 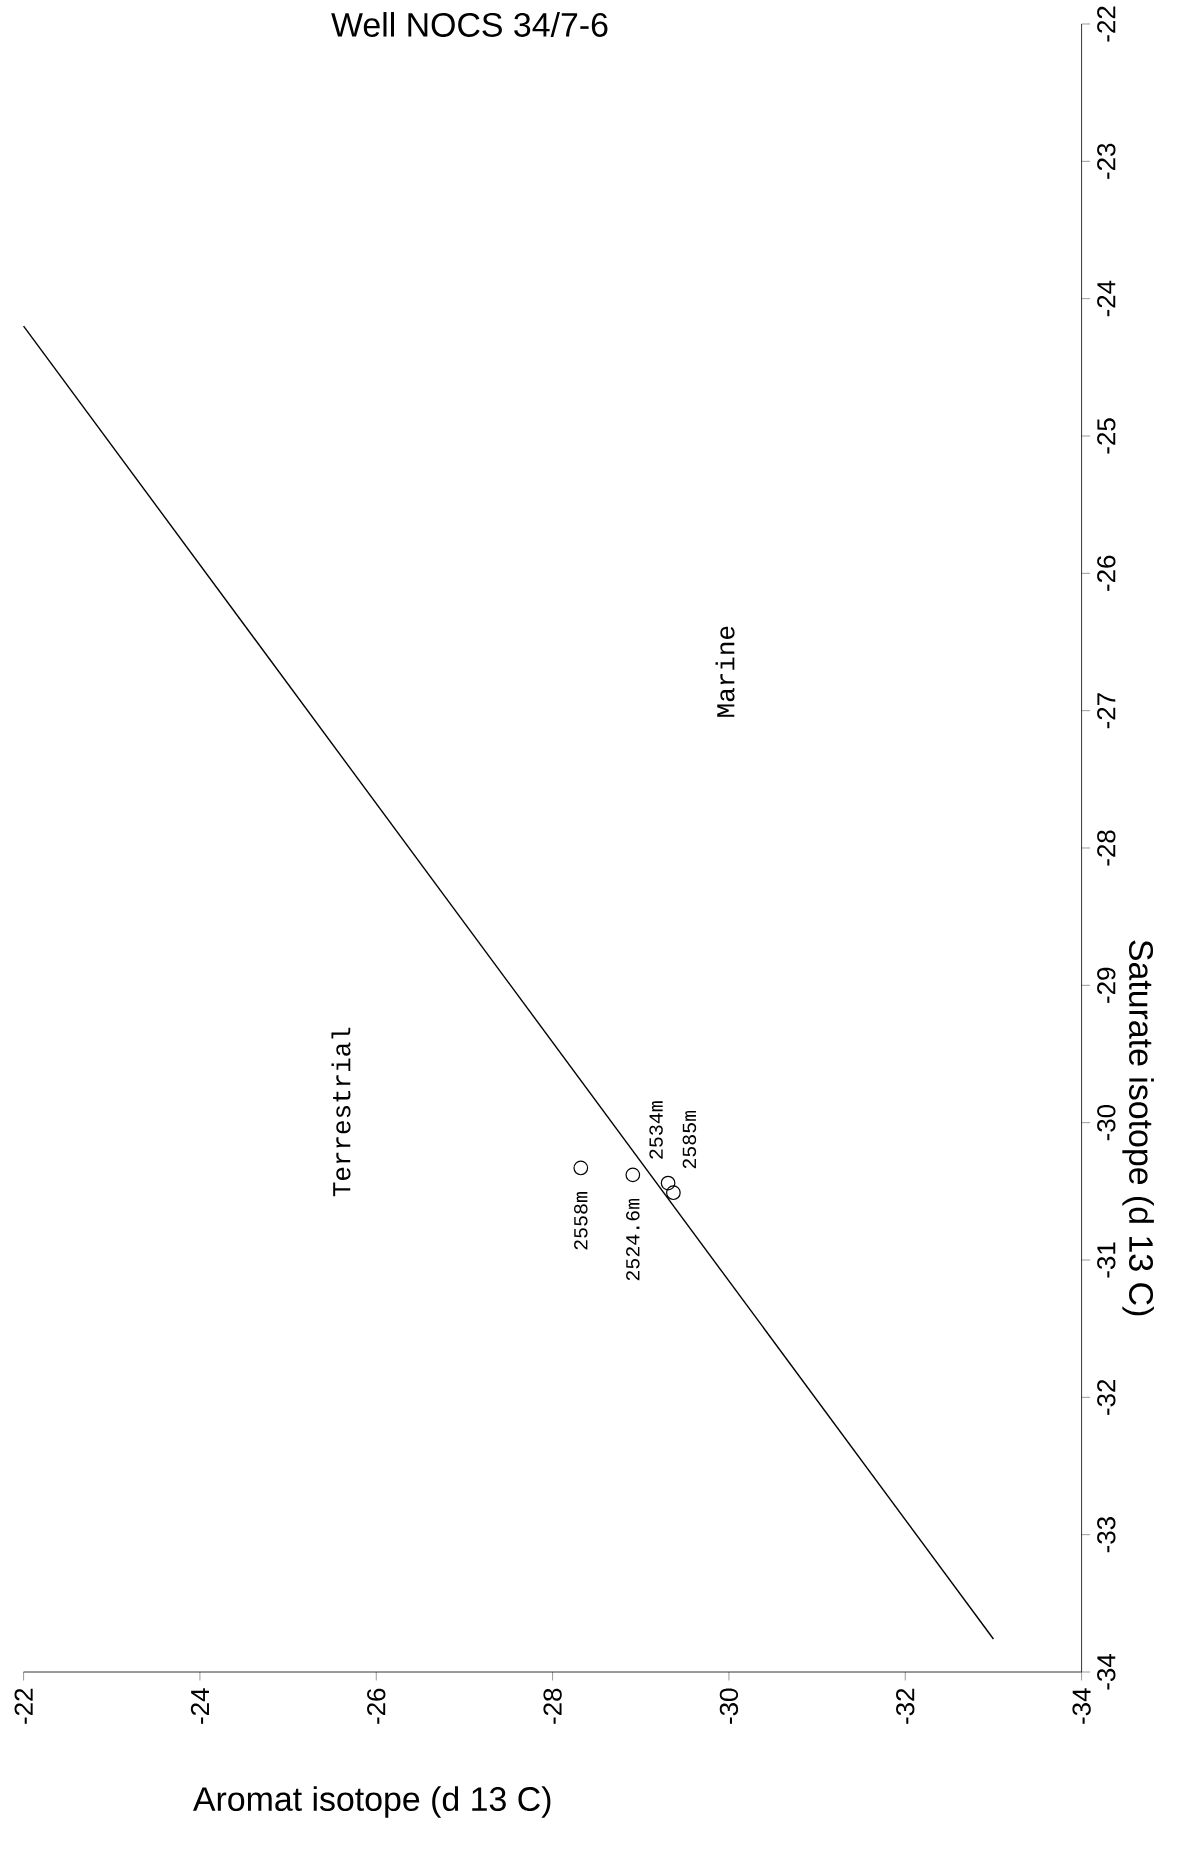 What do you see at coordinates (1106, 1260) in the screenshot?
I see `y-tick-label: -31` at bounding box center [1106, 1260].